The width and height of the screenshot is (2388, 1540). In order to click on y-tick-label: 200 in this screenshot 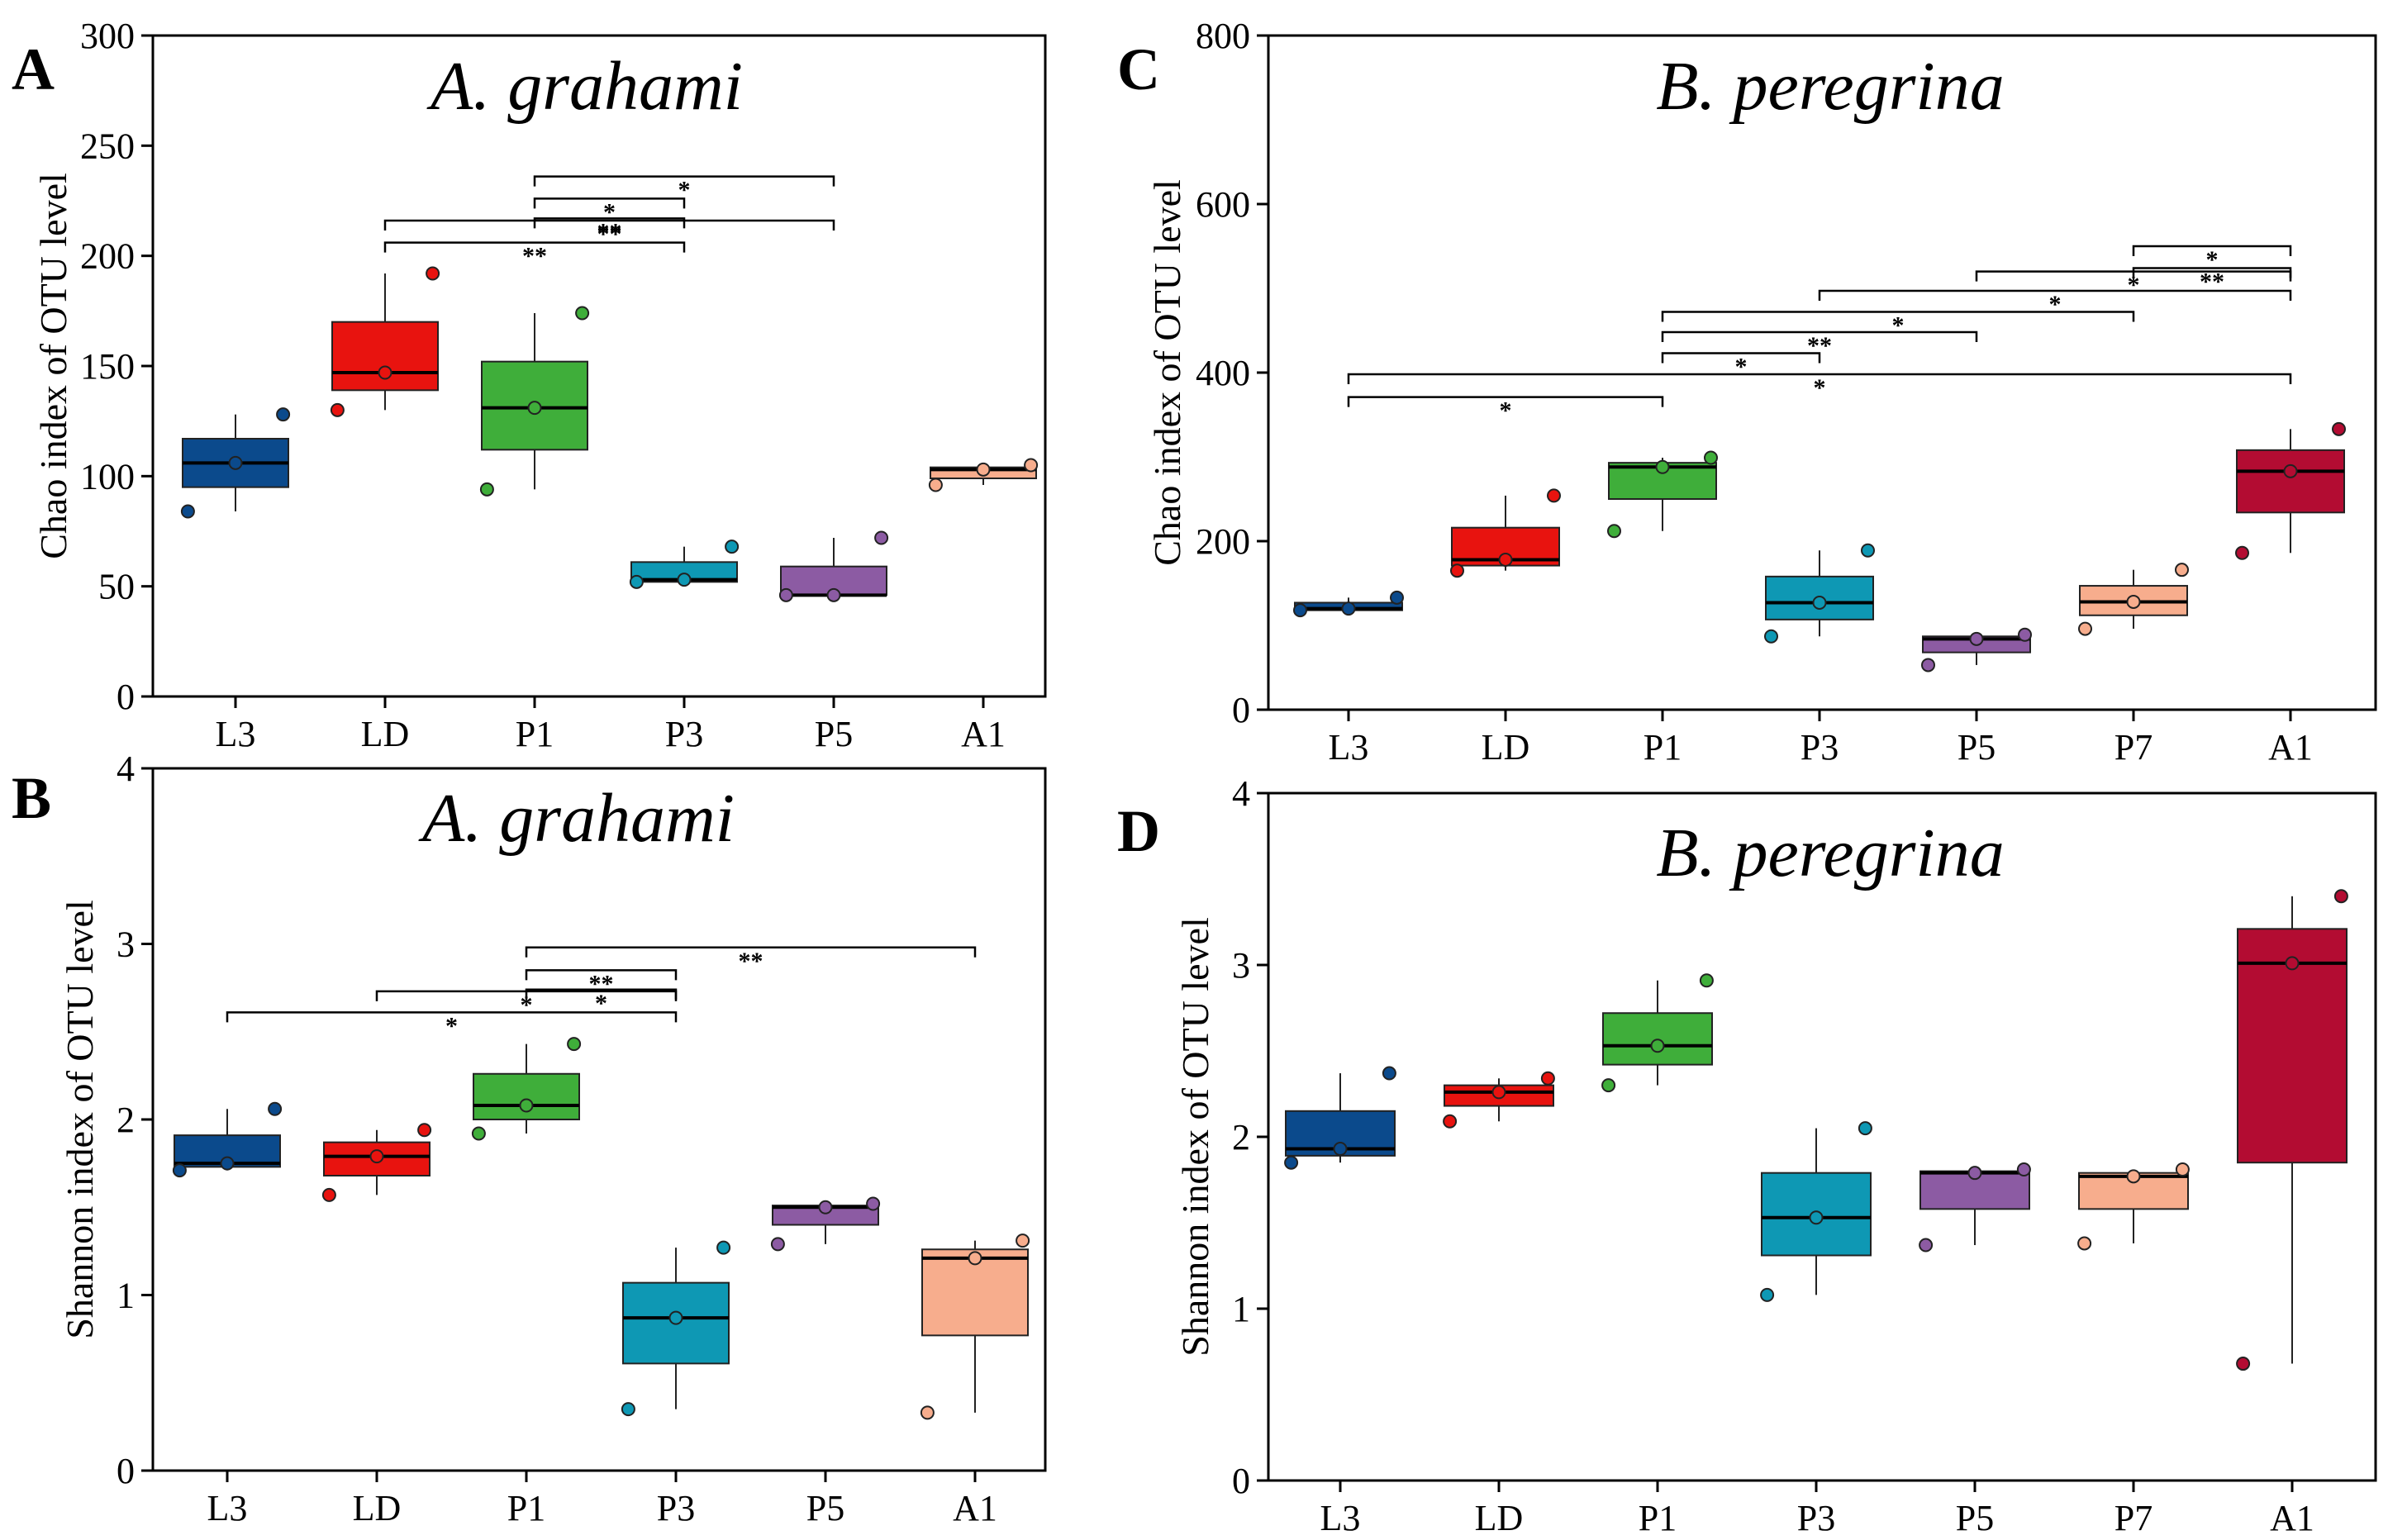, I will do `click(1223, 541)`.